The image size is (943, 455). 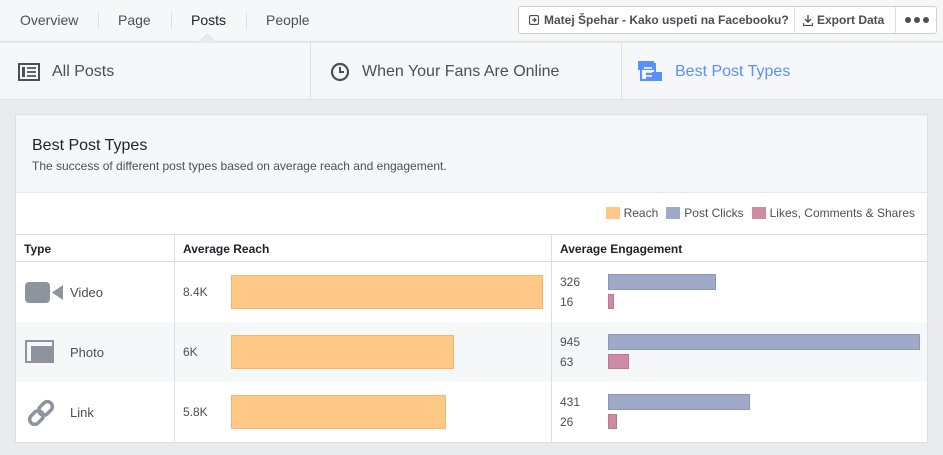 I want to click on page-switcher-button: Matej Špehar - Kako uspeti na Facebooku?, so click(x=655, y=20).